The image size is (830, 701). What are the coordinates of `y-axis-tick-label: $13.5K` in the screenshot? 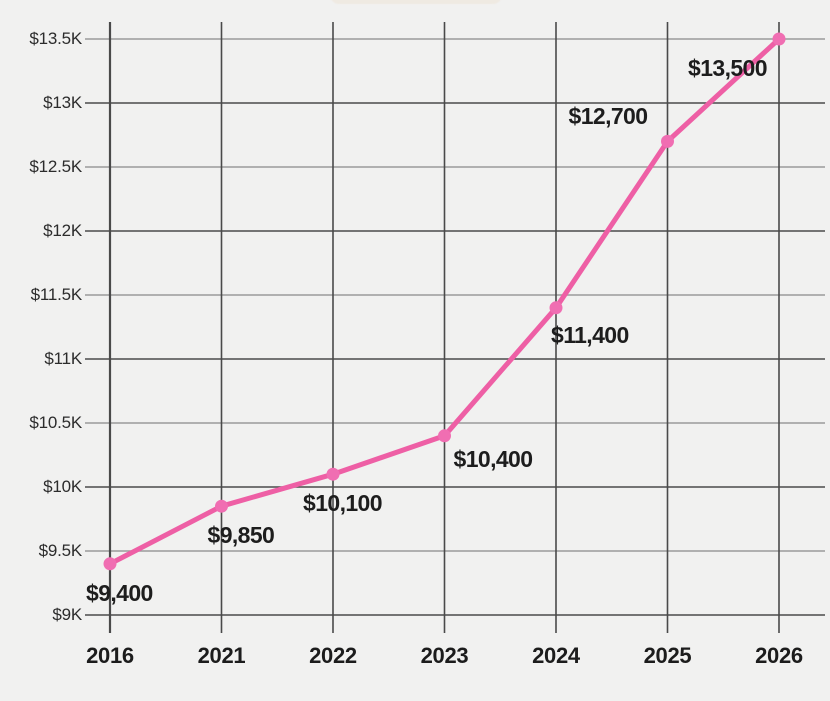 It's located at (55, 38).